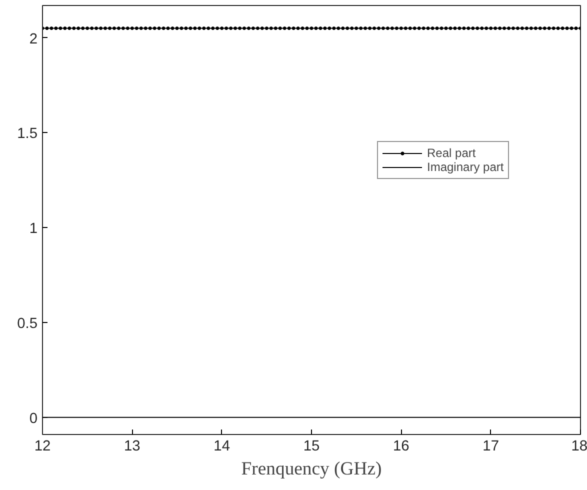 This screenshot has width=587, height=490. Describe the element at coordinates (132, 446) in the screenshot. I see `x-tick-label: 13` at that location.